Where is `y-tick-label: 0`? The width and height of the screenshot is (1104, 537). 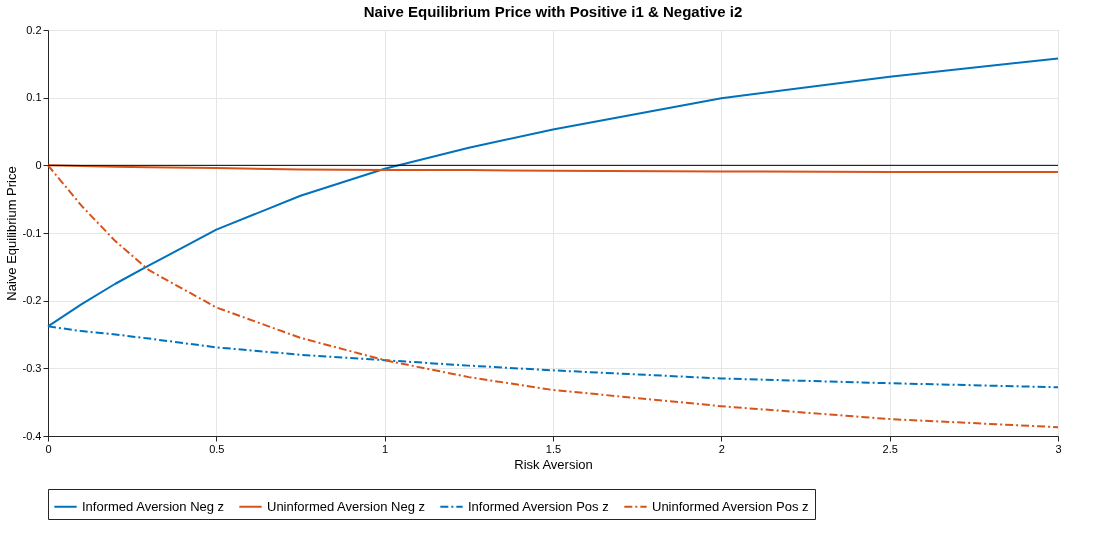 y-tick-label: 0 is located at coordinates (38, 164).